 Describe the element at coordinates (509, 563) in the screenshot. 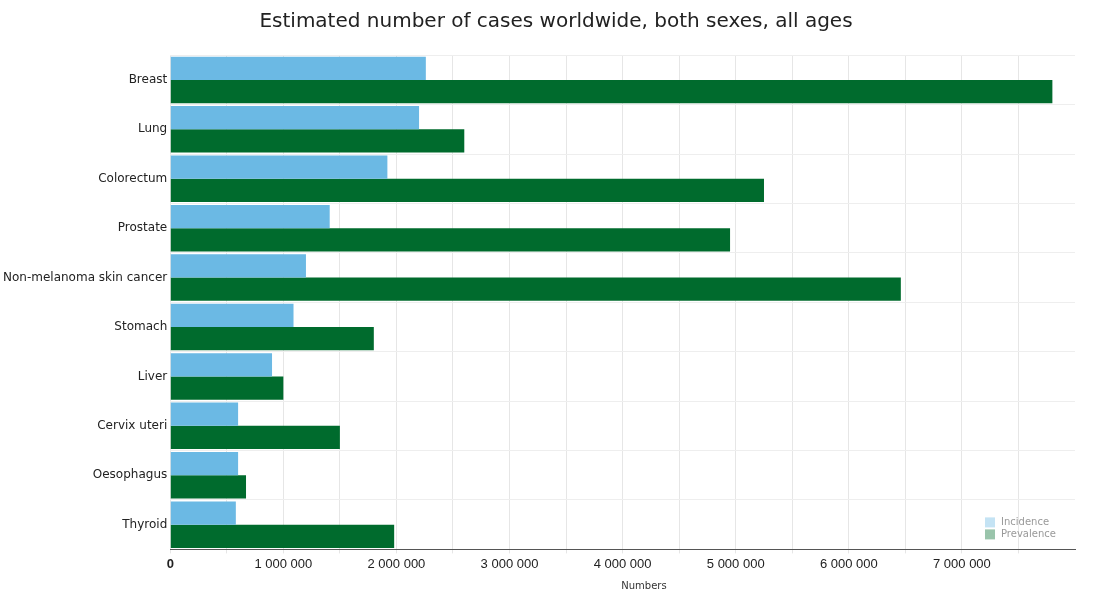

I see `x-tick-label: 3 000 000` at that location.